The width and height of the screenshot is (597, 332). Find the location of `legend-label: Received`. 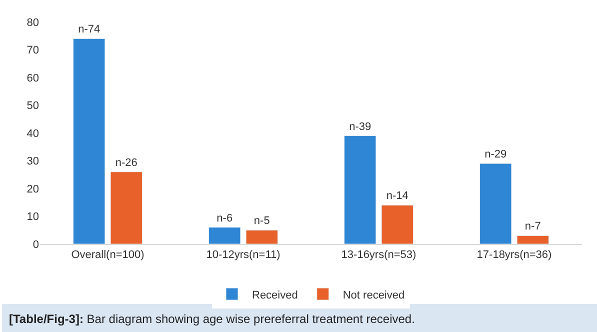

legend-label: Received is located at coordinates (275, 295).